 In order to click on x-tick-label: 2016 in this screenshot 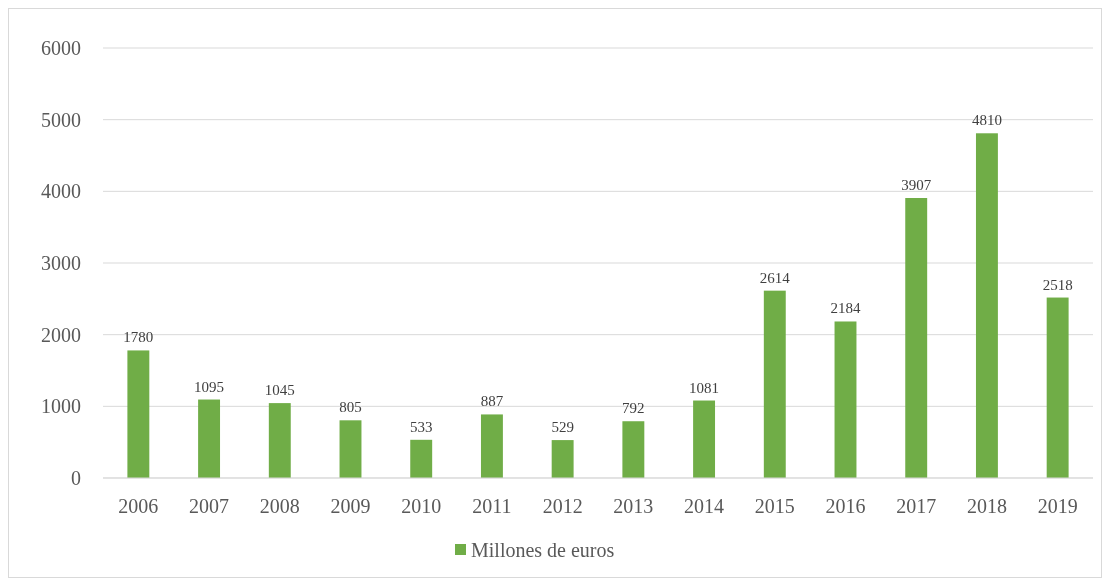, I will do `click(845, 506)`.